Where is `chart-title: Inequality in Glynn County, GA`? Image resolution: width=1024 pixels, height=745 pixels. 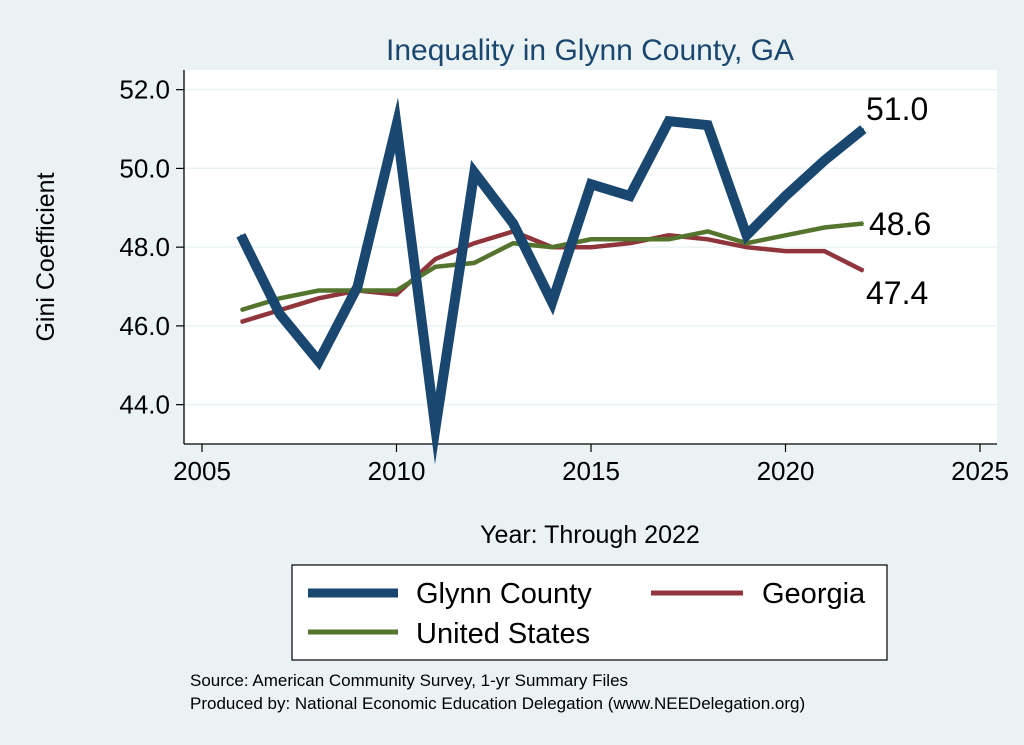 chart-title: Inequality in Glynn County, GA is located at coordinates (590, 50).